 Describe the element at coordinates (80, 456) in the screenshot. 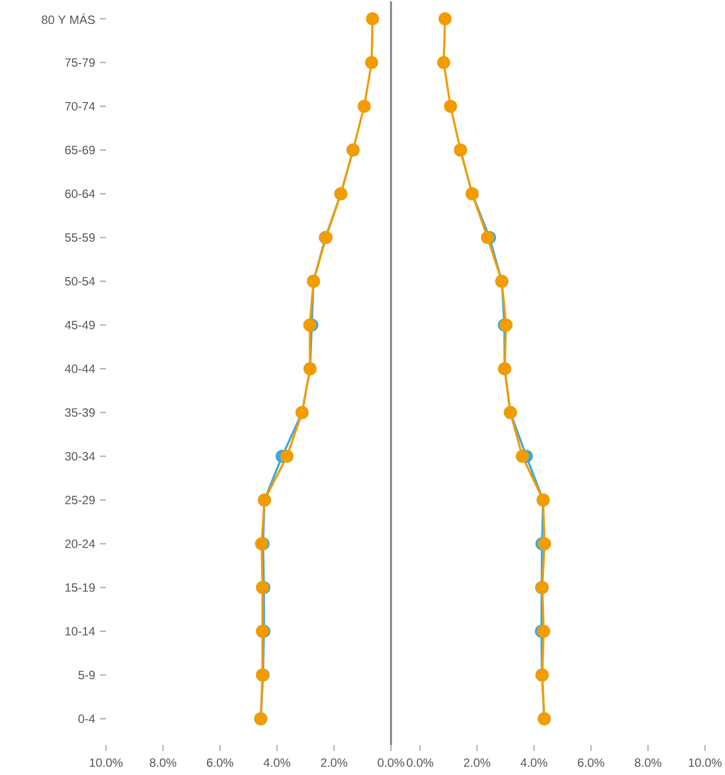

I see `y-tick-label: 30-34` at that location.